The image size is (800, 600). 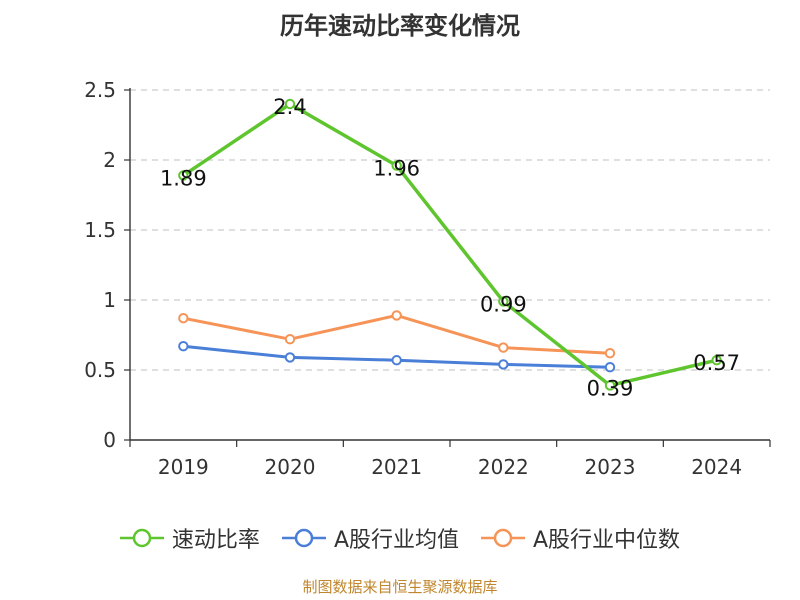 What do you see at coordinates (400, 587) in the screenshot?
I see `source-note: 制图数据来自恒生聚源数据库` at bounding box center [400, 587].